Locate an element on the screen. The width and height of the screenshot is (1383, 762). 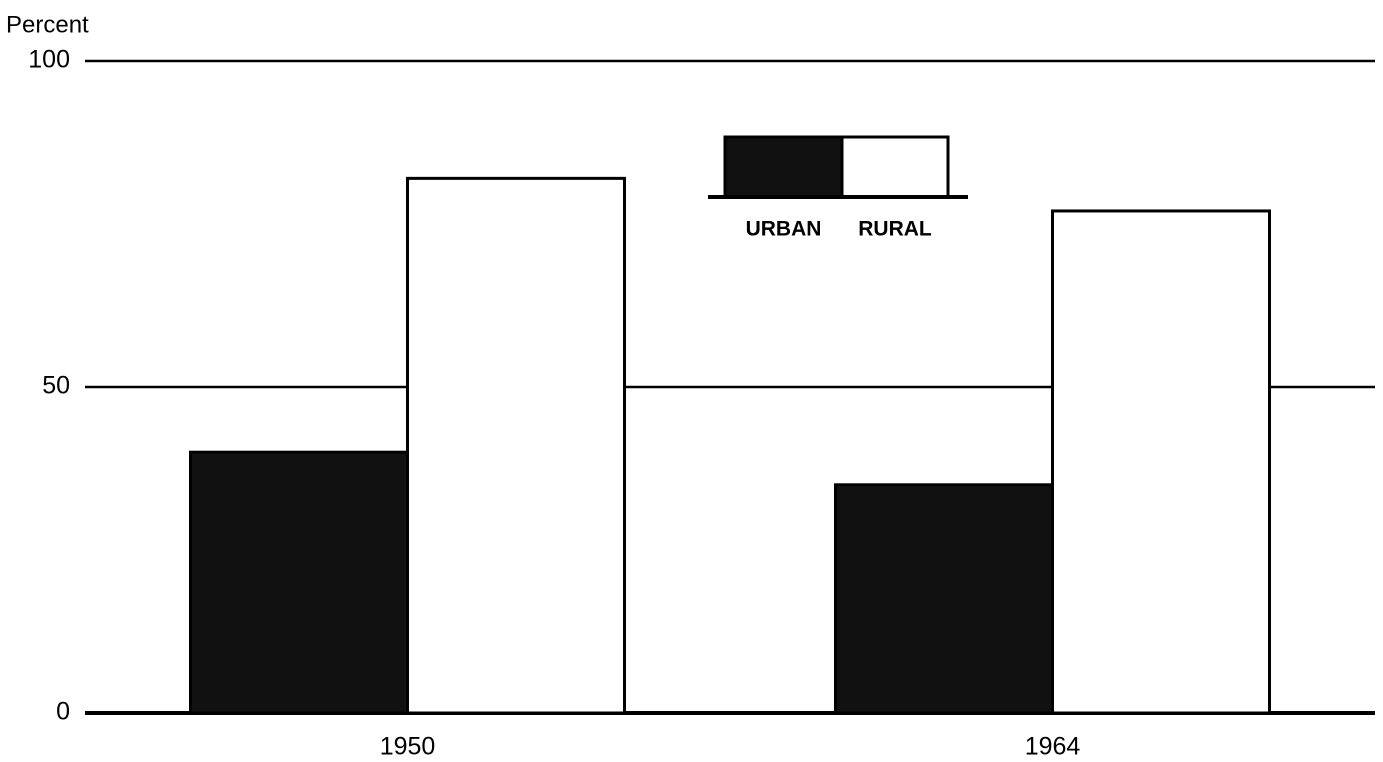
legend-label: URBAN is located at coordinates (784, 229).